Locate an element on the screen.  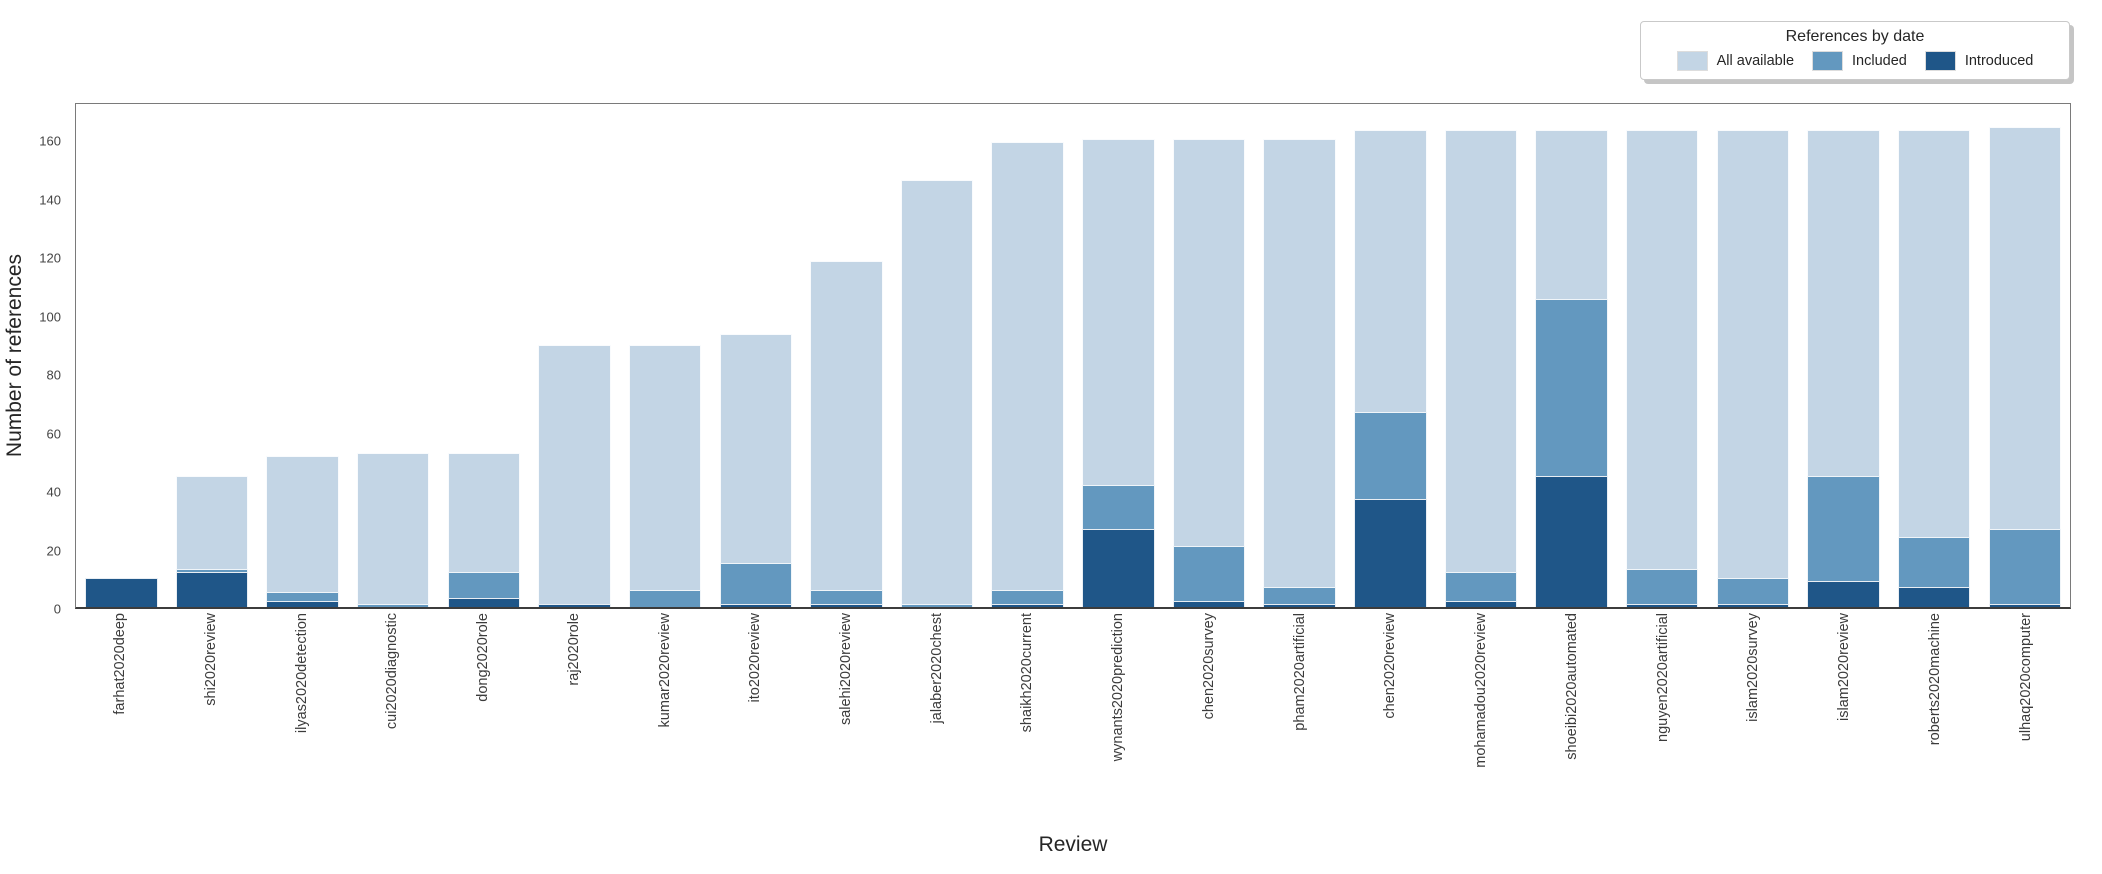
legend-swatch-included-icon is located at coordinates (1828, 61).